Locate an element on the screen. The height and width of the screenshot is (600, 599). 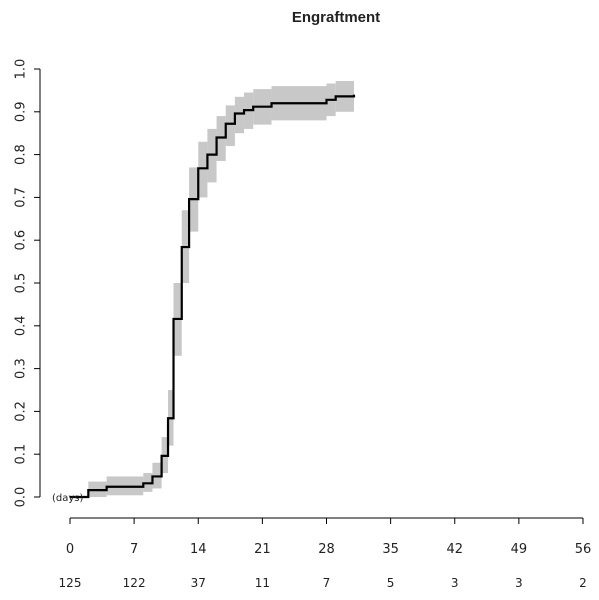
x-tick-label: 14 is located at coordinates (198, 549).